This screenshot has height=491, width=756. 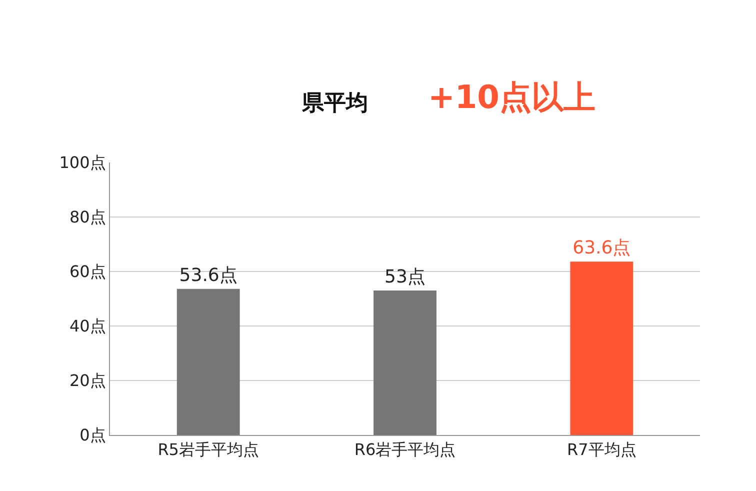 I want to click on y-tick-label: 60点, so click(x=87, y=272).